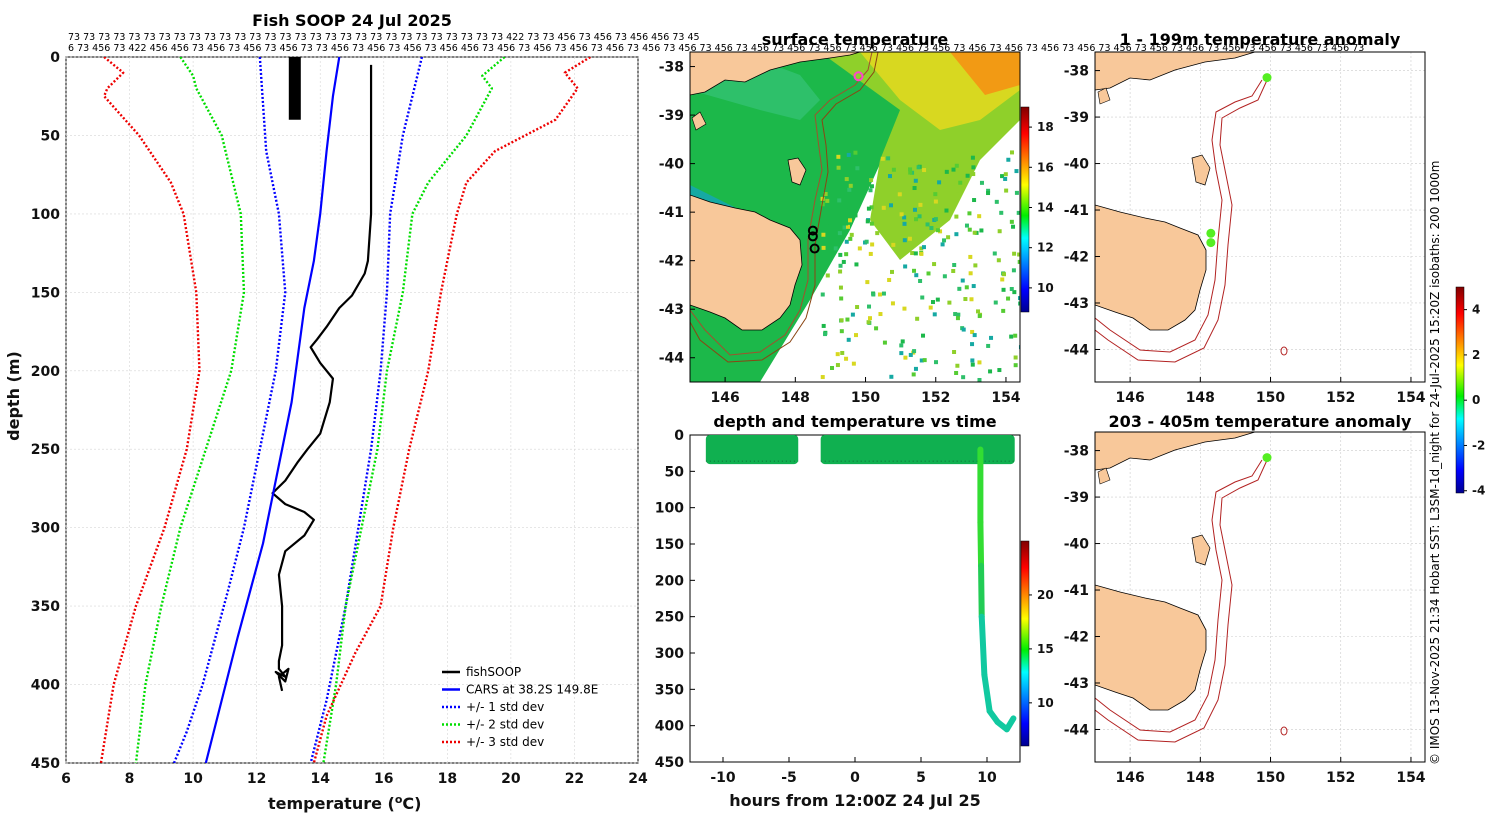  Describe the element at coordinates (1077, 730) in the screenshot. I see `map-ytick-label: -44` at that location.